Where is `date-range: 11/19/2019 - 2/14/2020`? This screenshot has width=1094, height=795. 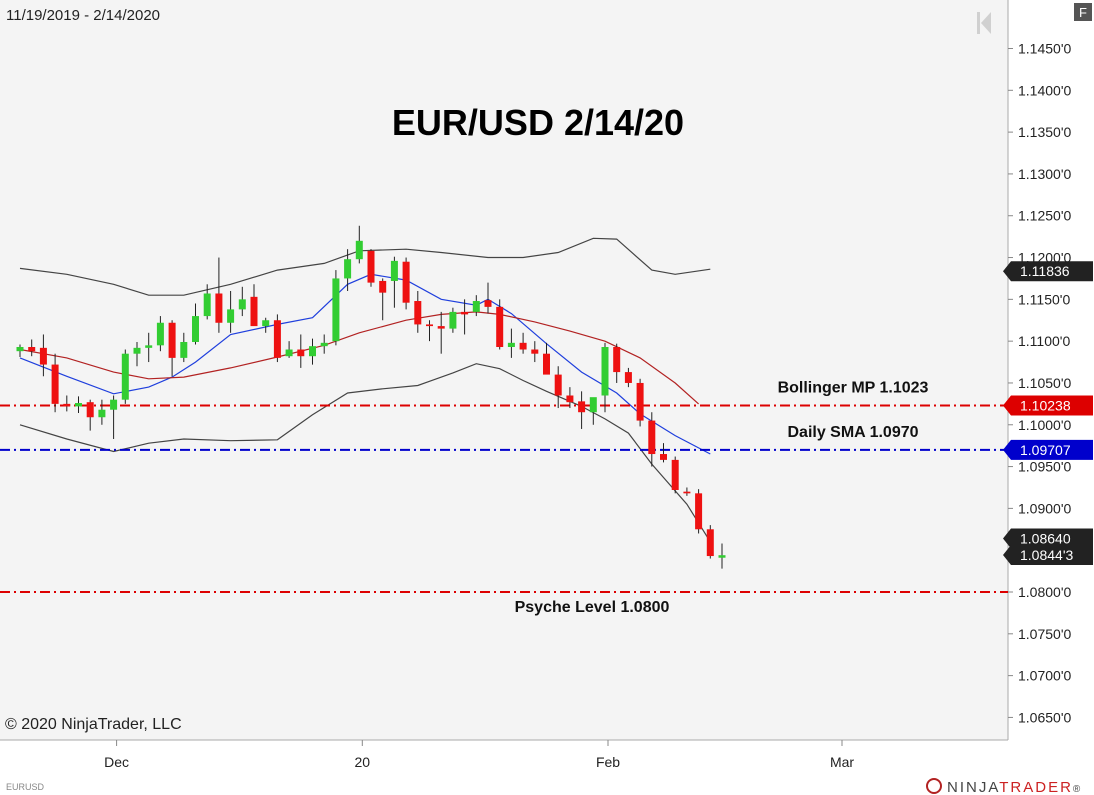 date-range: 11/19/2019 - 2/14/2020 is located at coordinates (83, 15).